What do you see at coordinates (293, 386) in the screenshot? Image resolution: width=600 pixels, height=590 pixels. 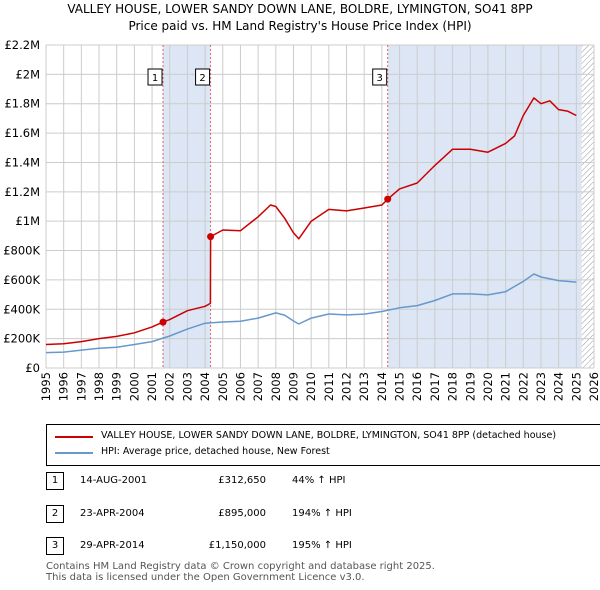 I see `x-tick-label: 2009` at bounding box center [293, 386].